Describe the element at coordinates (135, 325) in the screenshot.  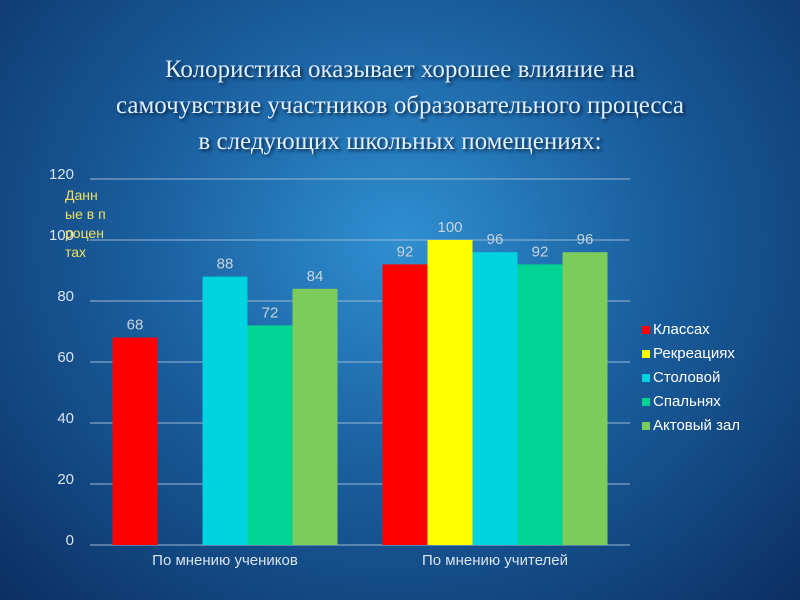
I see `data-label: 68` at that location.